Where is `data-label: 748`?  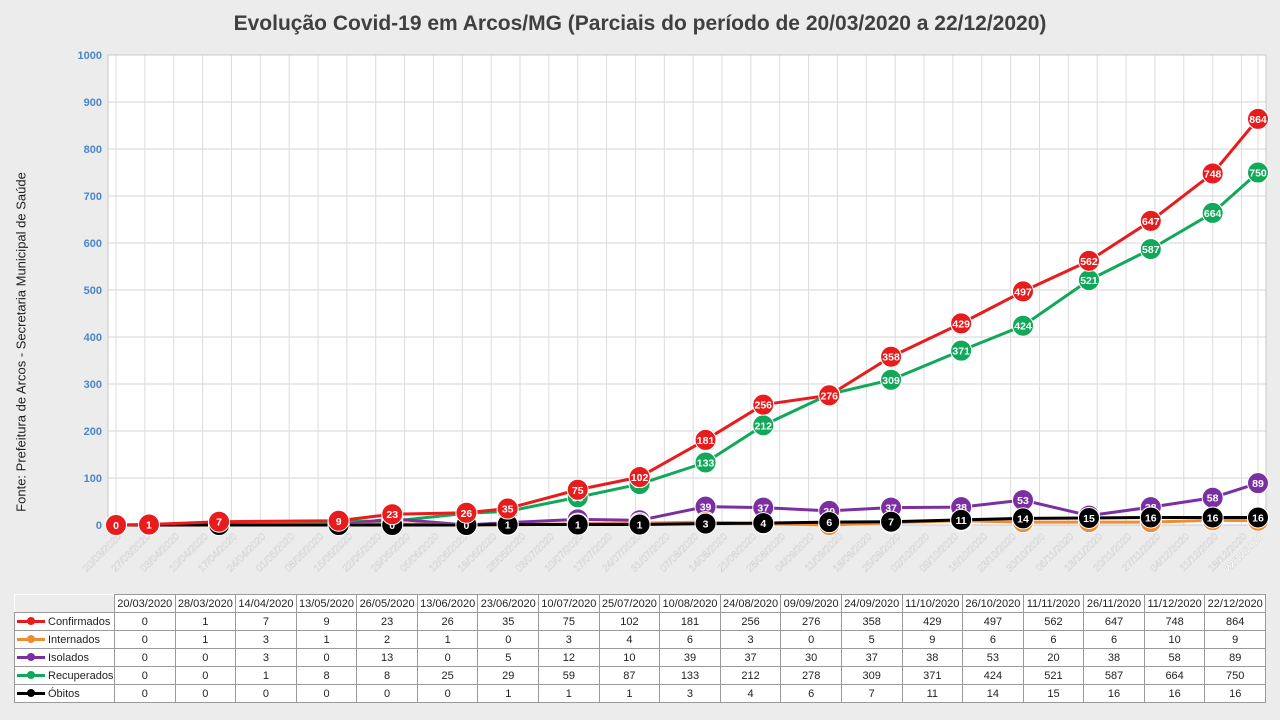
data-label: 748 is located at coordinates (1213, 174).